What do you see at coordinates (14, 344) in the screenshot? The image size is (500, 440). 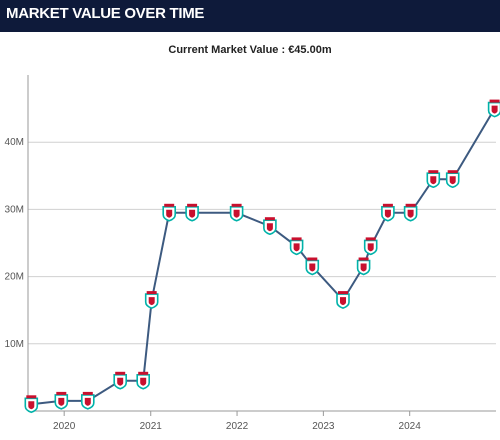 I see `y-tick-label: 10M` at bounding box center [14, 344].